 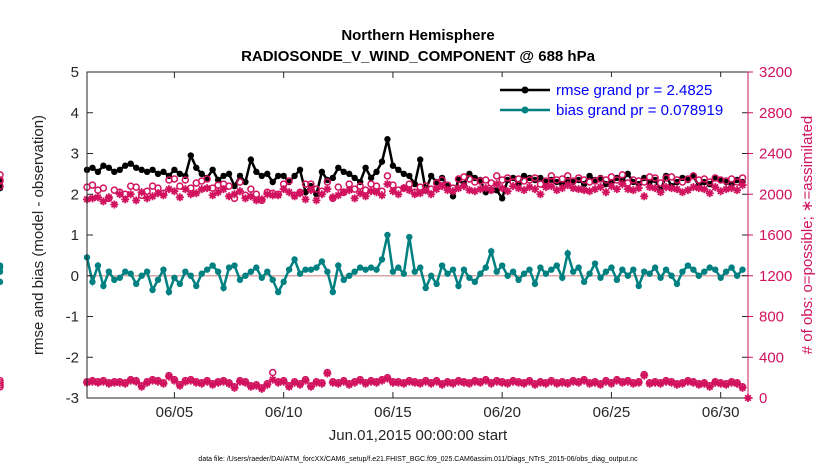 I want to click on y-tick-label: 1, so click(x=75, y=235).